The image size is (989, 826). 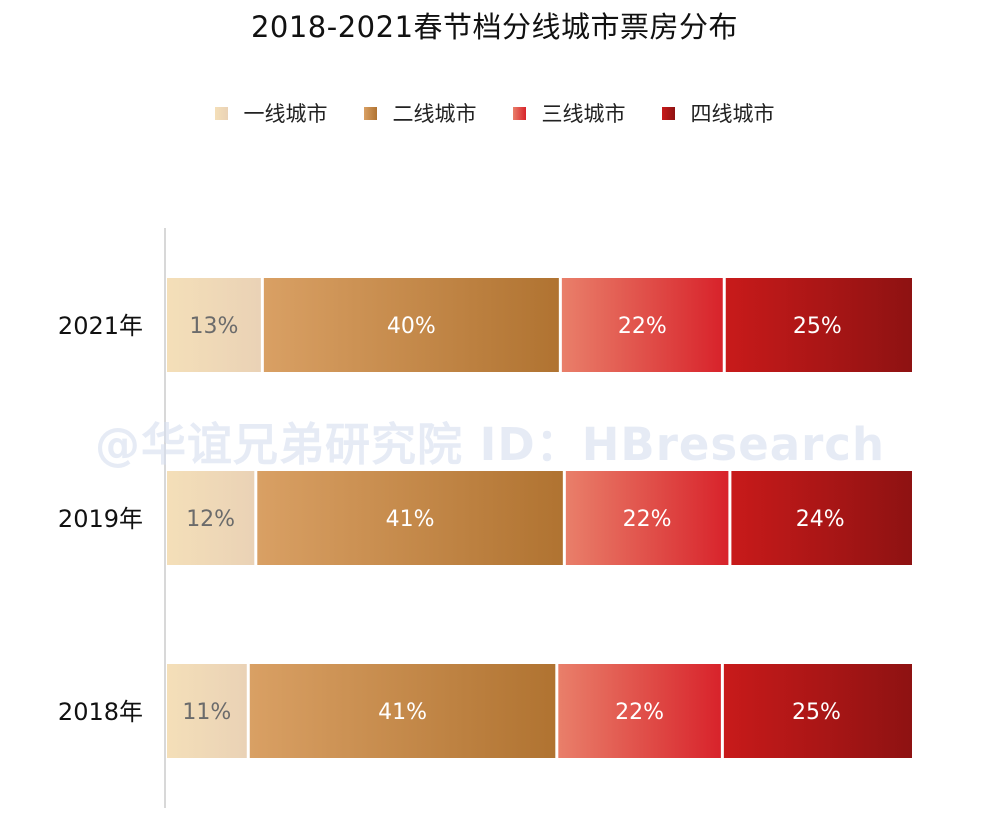 I want to click on data-label-2021-tier3: 22%, so click(x=642, y=326).